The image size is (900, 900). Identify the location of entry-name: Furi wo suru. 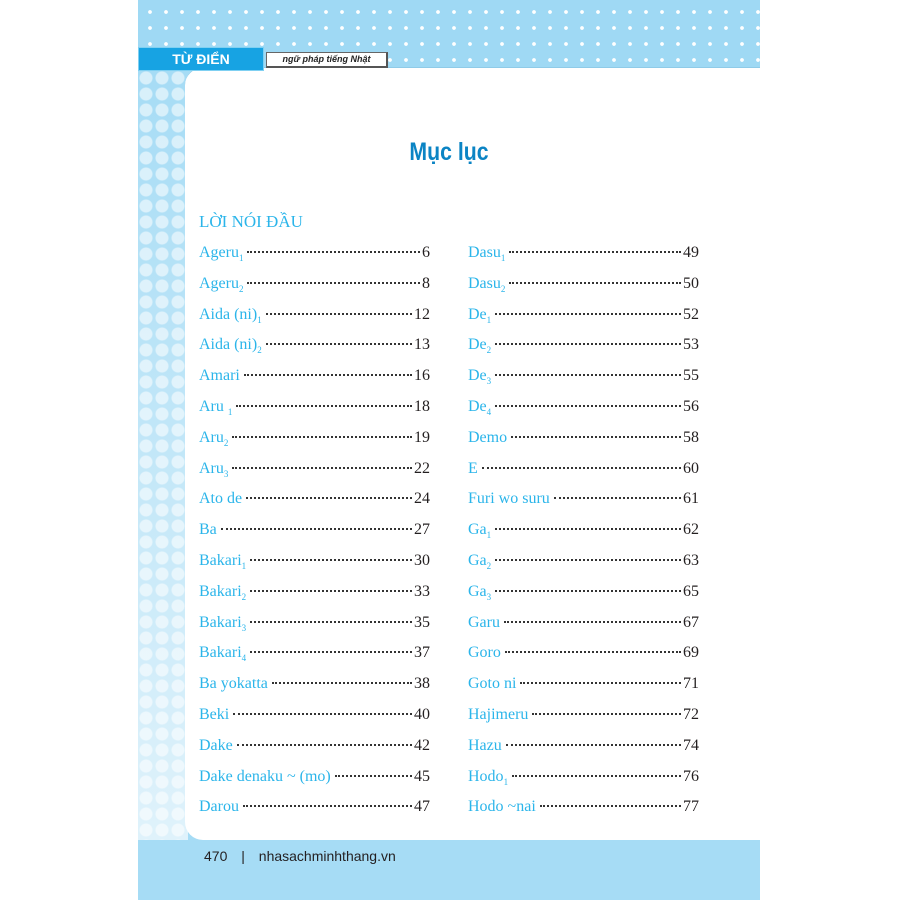
(509, 499).